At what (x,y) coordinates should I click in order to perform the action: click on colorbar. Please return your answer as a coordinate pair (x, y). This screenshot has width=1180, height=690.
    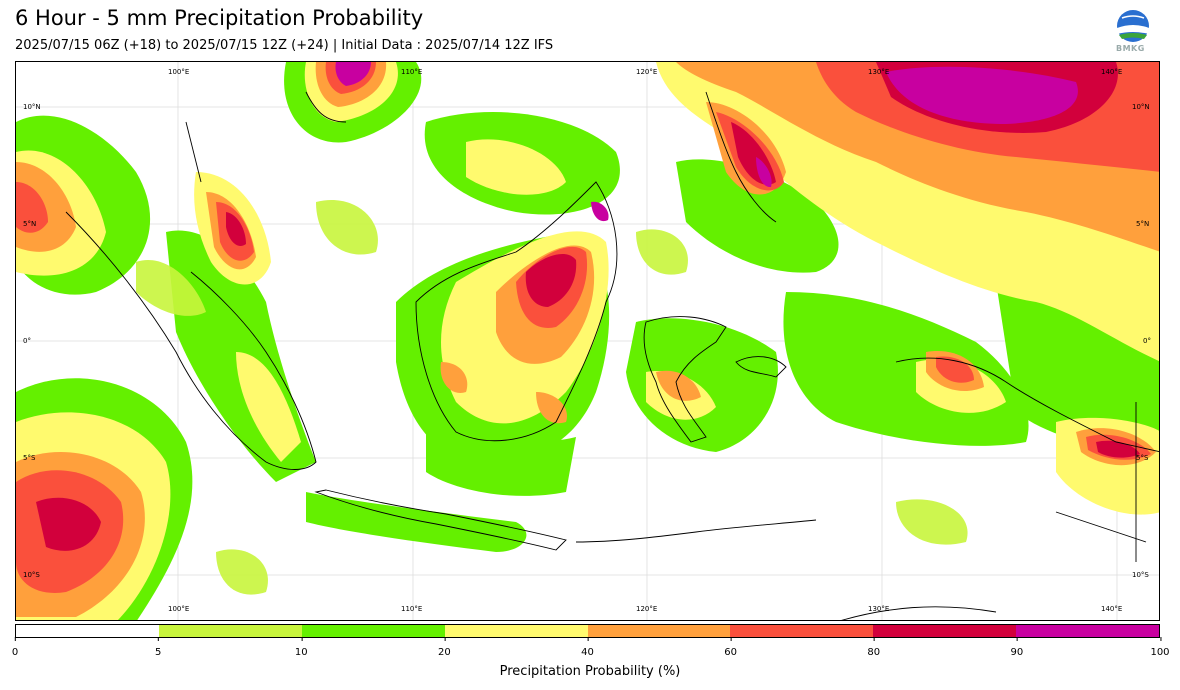
    Looking at the image, I should click on (587, 631).